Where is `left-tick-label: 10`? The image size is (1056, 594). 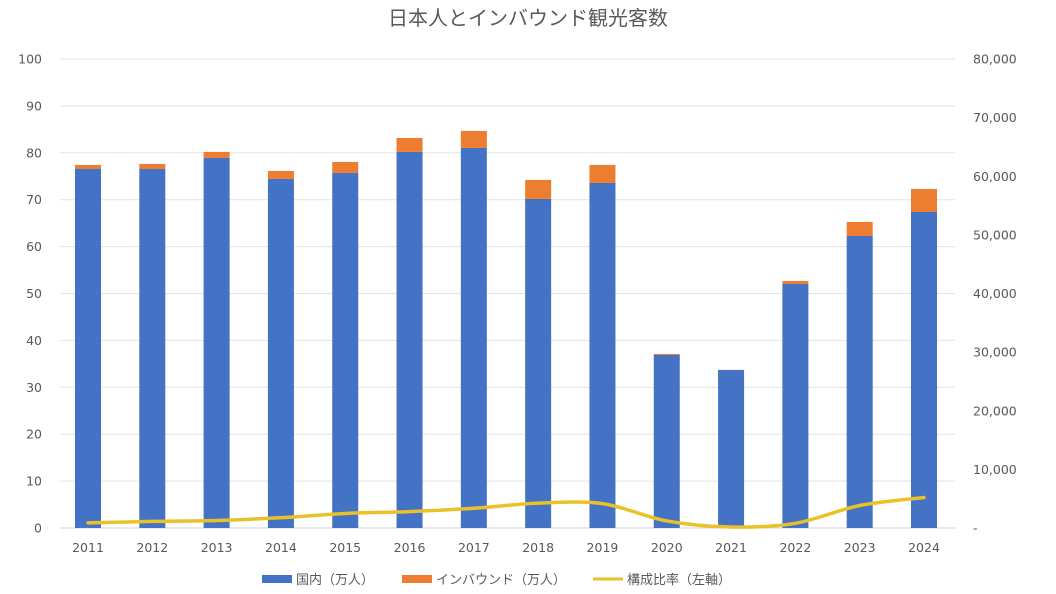
left-tick-label: 10 is located at coordinates (34, 481).